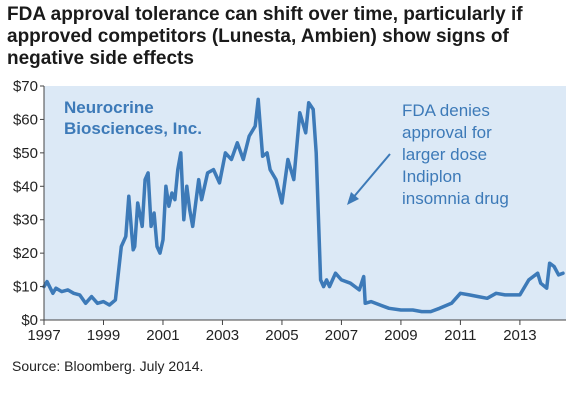 The image size is (586, 403). What do you see at coordinates (519, 335) in the screenshot?
I see `x-tick-label: 2013` at bounding box center [519, 335].